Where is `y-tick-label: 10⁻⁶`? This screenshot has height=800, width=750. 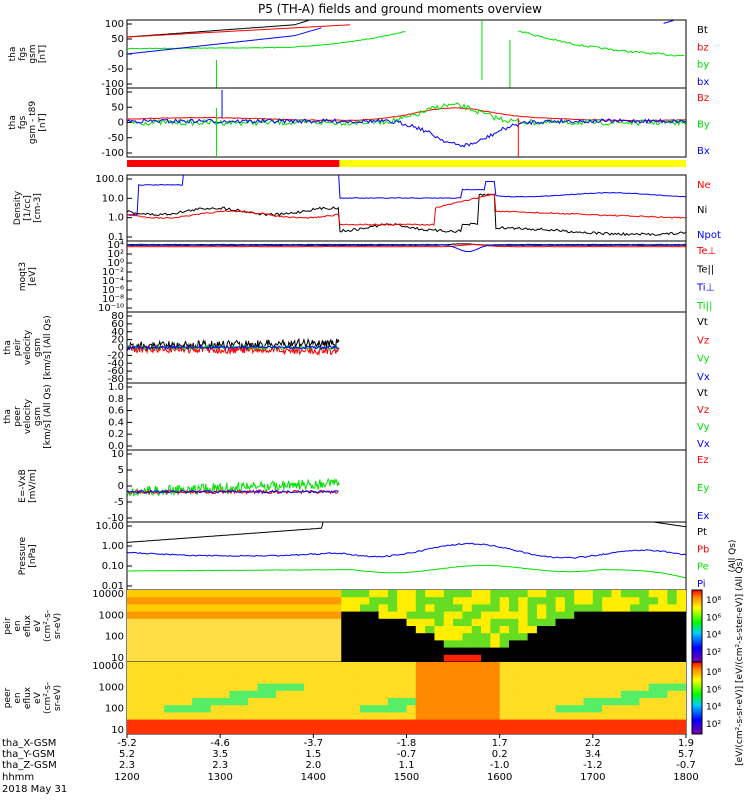
y-tick-label: 10⁻⁶ is located at coordinates (113, 290).